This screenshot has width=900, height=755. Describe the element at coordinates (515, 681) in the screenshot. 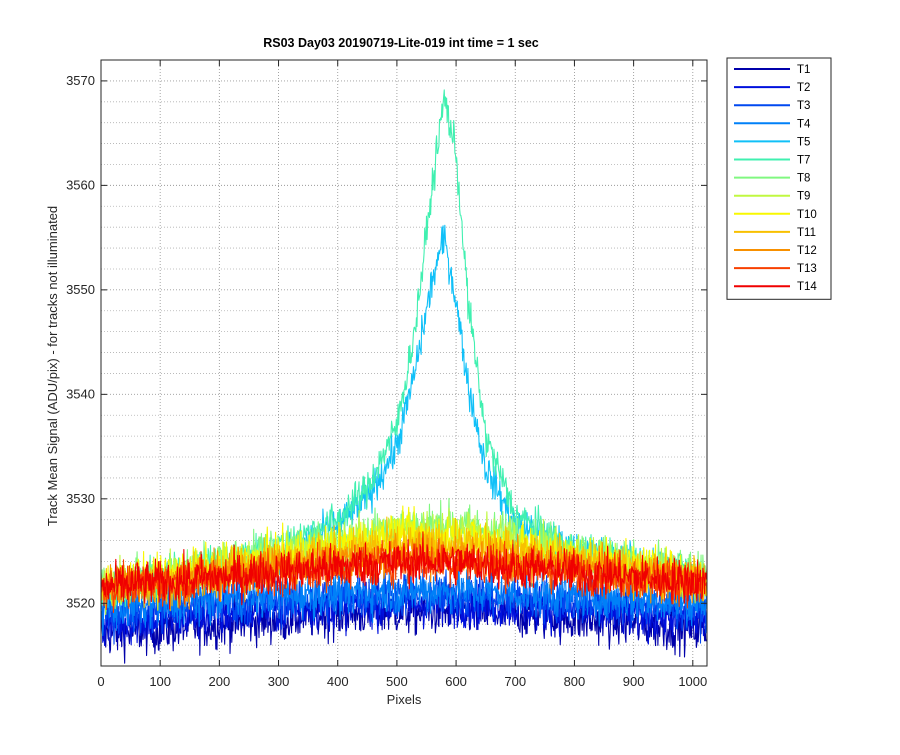

I see `x-tick-label: 700` at that location.